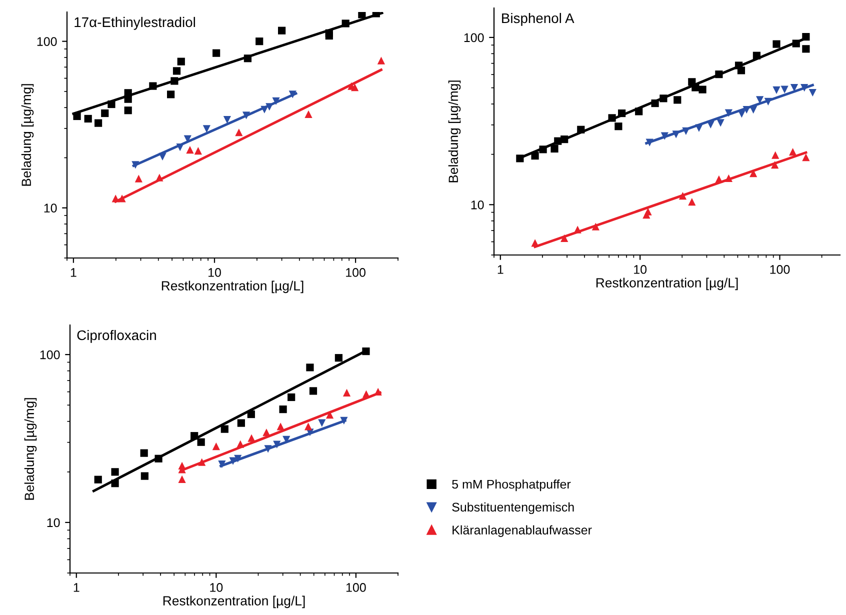 The width and height of the screenshot is (846, 615). What do you see at coordinates (522, 531) in the screenshot?
I see `legend-label: Kläranlagenablaufwasser` at bounding box center [522, 531].